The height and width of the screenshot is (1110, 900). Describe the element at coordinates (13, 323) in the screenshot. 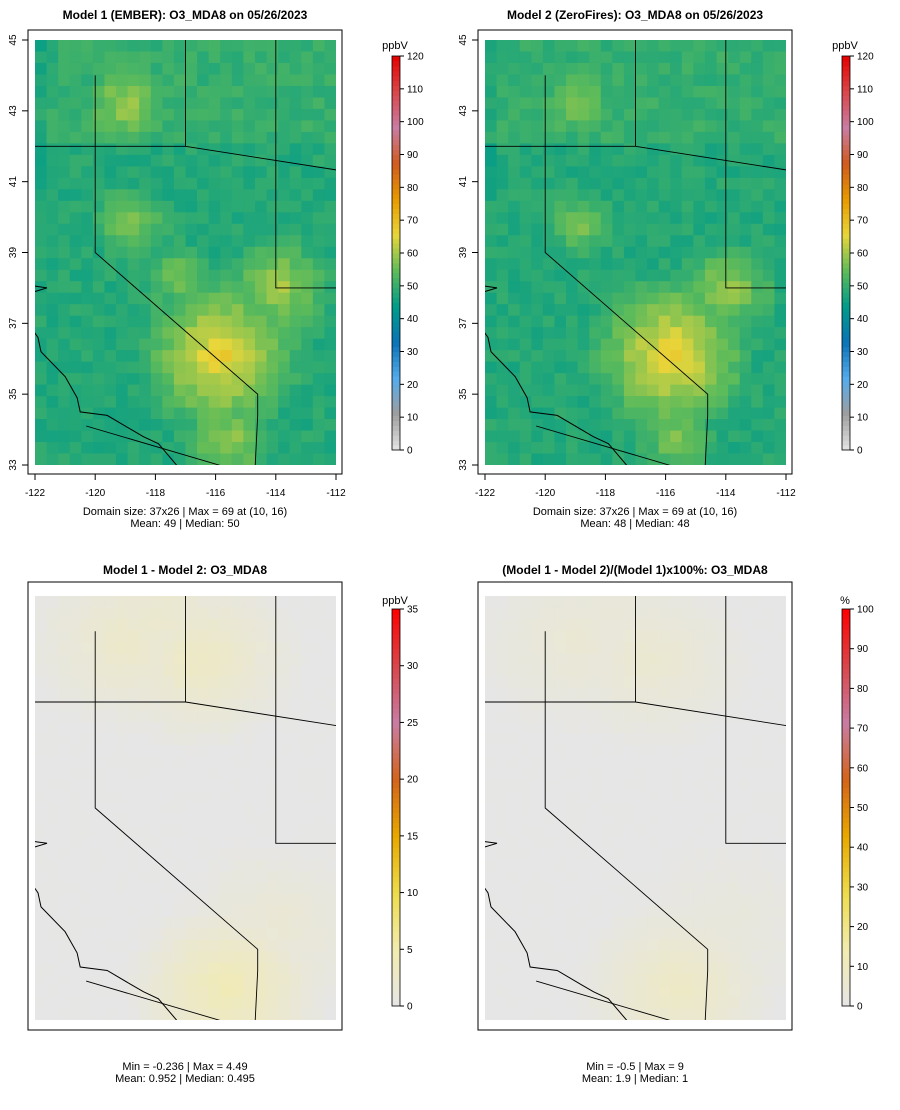

I see `y-tick-label: 37` at that location.